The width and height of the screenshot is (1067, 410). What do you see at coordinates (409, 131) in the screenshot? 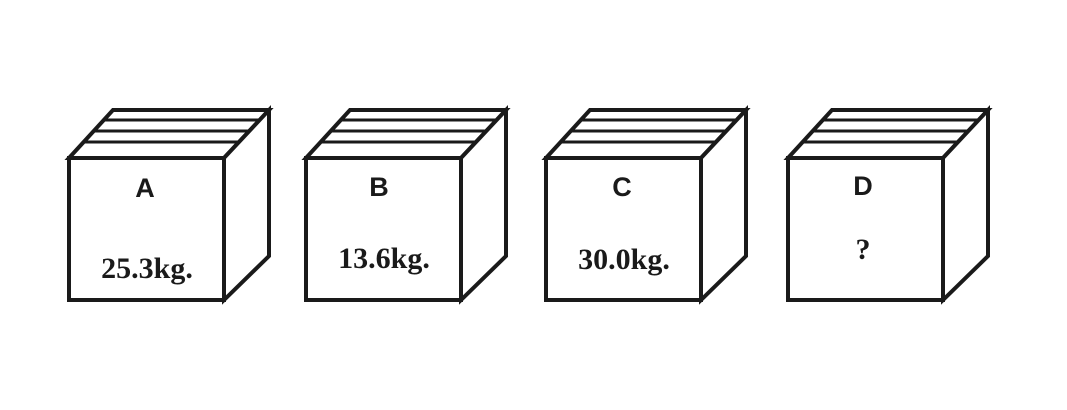
I see `box-b-tape` at bounding box center [409, 131].